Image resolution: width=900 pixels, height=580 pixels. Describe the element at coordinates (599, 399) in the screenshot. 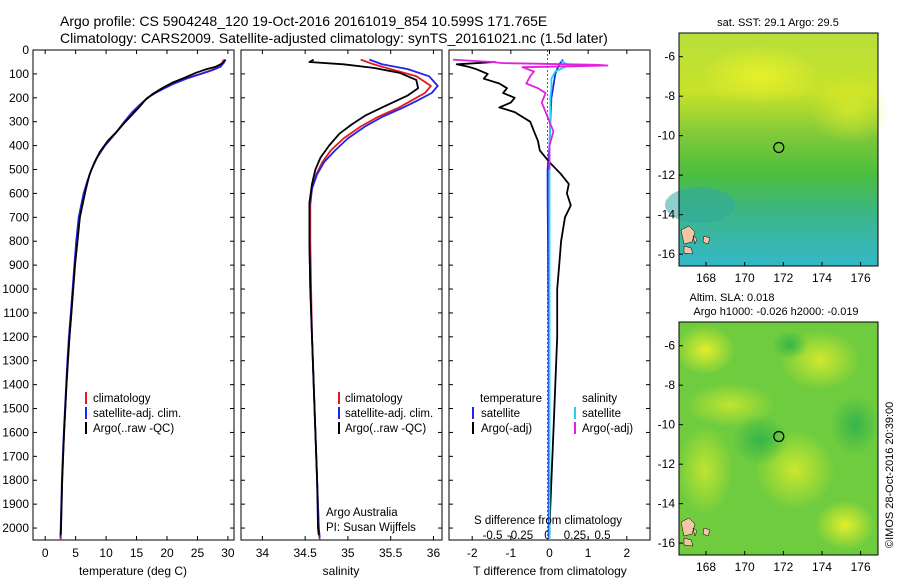

I see `legend-header-salinity: salinity` at that location.